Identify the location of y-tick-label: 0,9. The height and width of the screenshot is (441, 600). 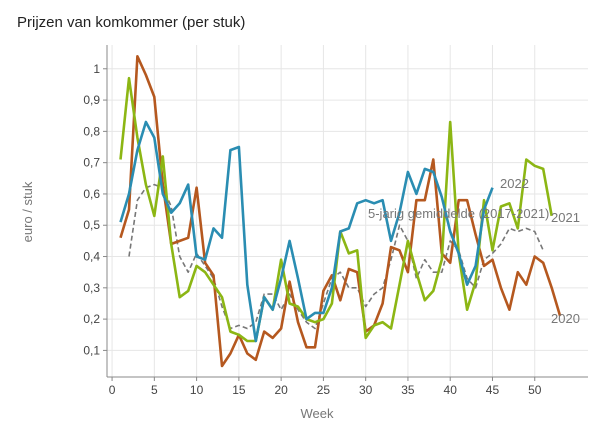
(91, 100).